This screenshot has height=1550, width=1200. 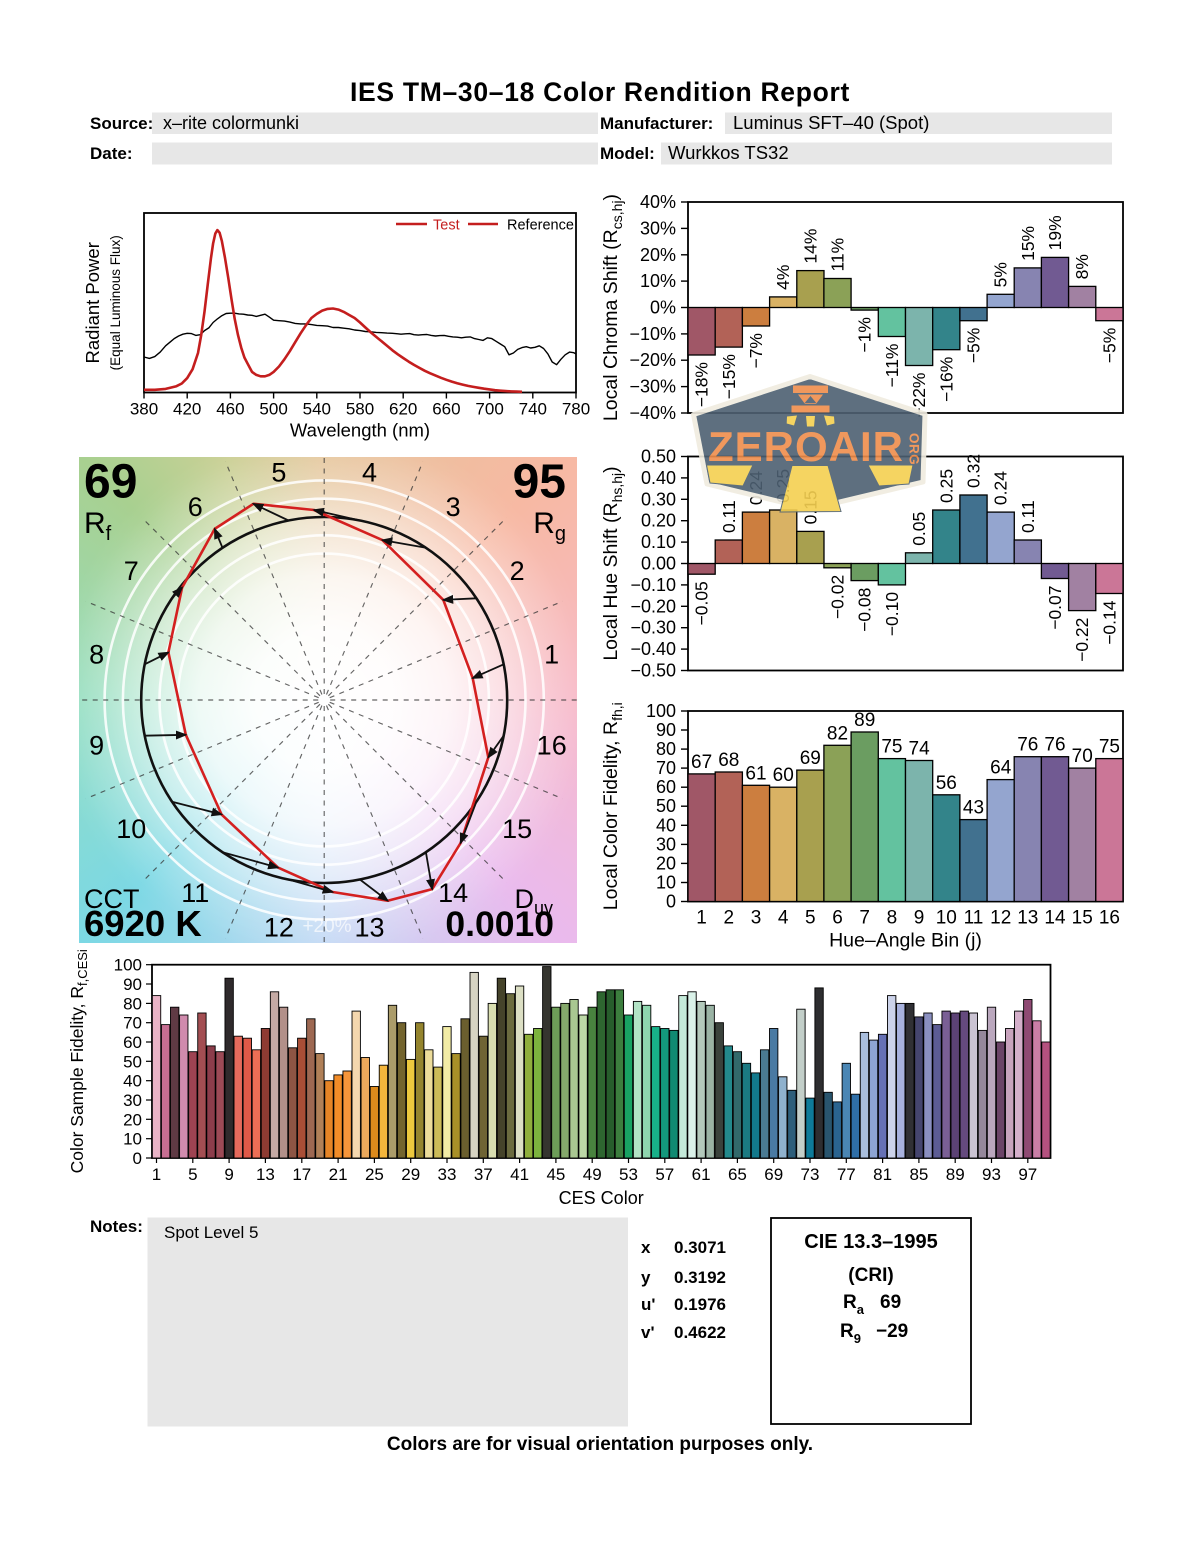 What do you see at coordinates (653, 606) in the screenshot?
I see `svg-text: −0.20` at bounding box center [653, 606].